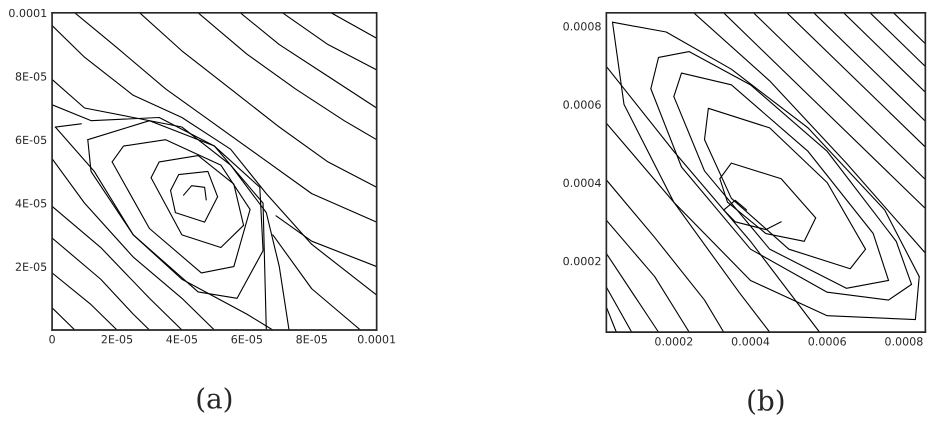 Image resolution: width=930 pixels, height=428 pixels. I want to click on x-tick-label: 4E-05, so click(182, 339).